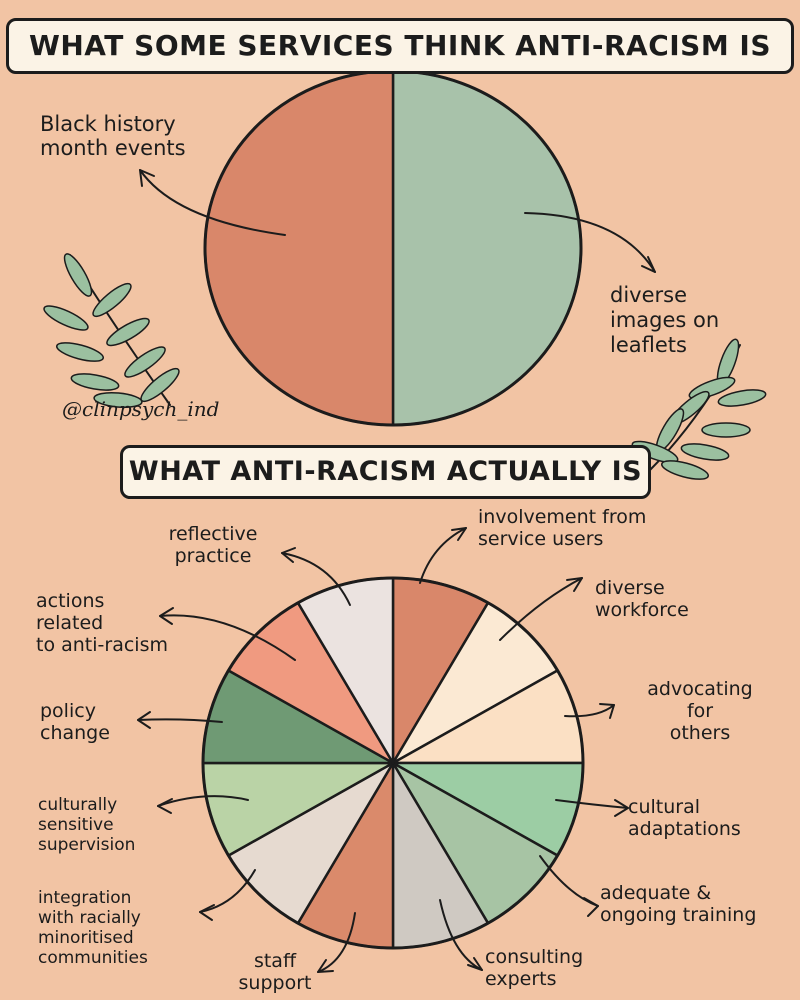 The width and height of the screenshot is (800, 1000). What do you see at coordinates (180, 720) in the screenshot?
I see `arrow-policy` at bounding box center [180, 720].